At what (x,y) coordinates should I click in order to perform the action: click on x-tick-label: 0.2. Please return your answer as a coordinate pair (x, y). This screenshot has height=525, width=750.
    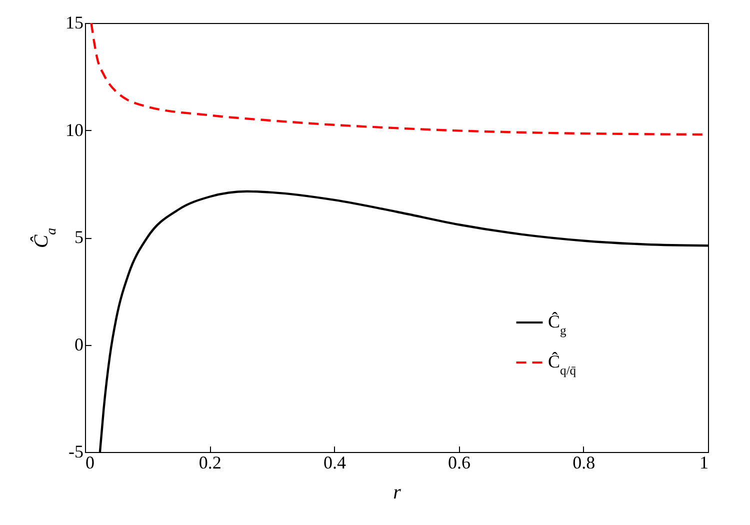
    Looking at the image, I should click on (210, 462).